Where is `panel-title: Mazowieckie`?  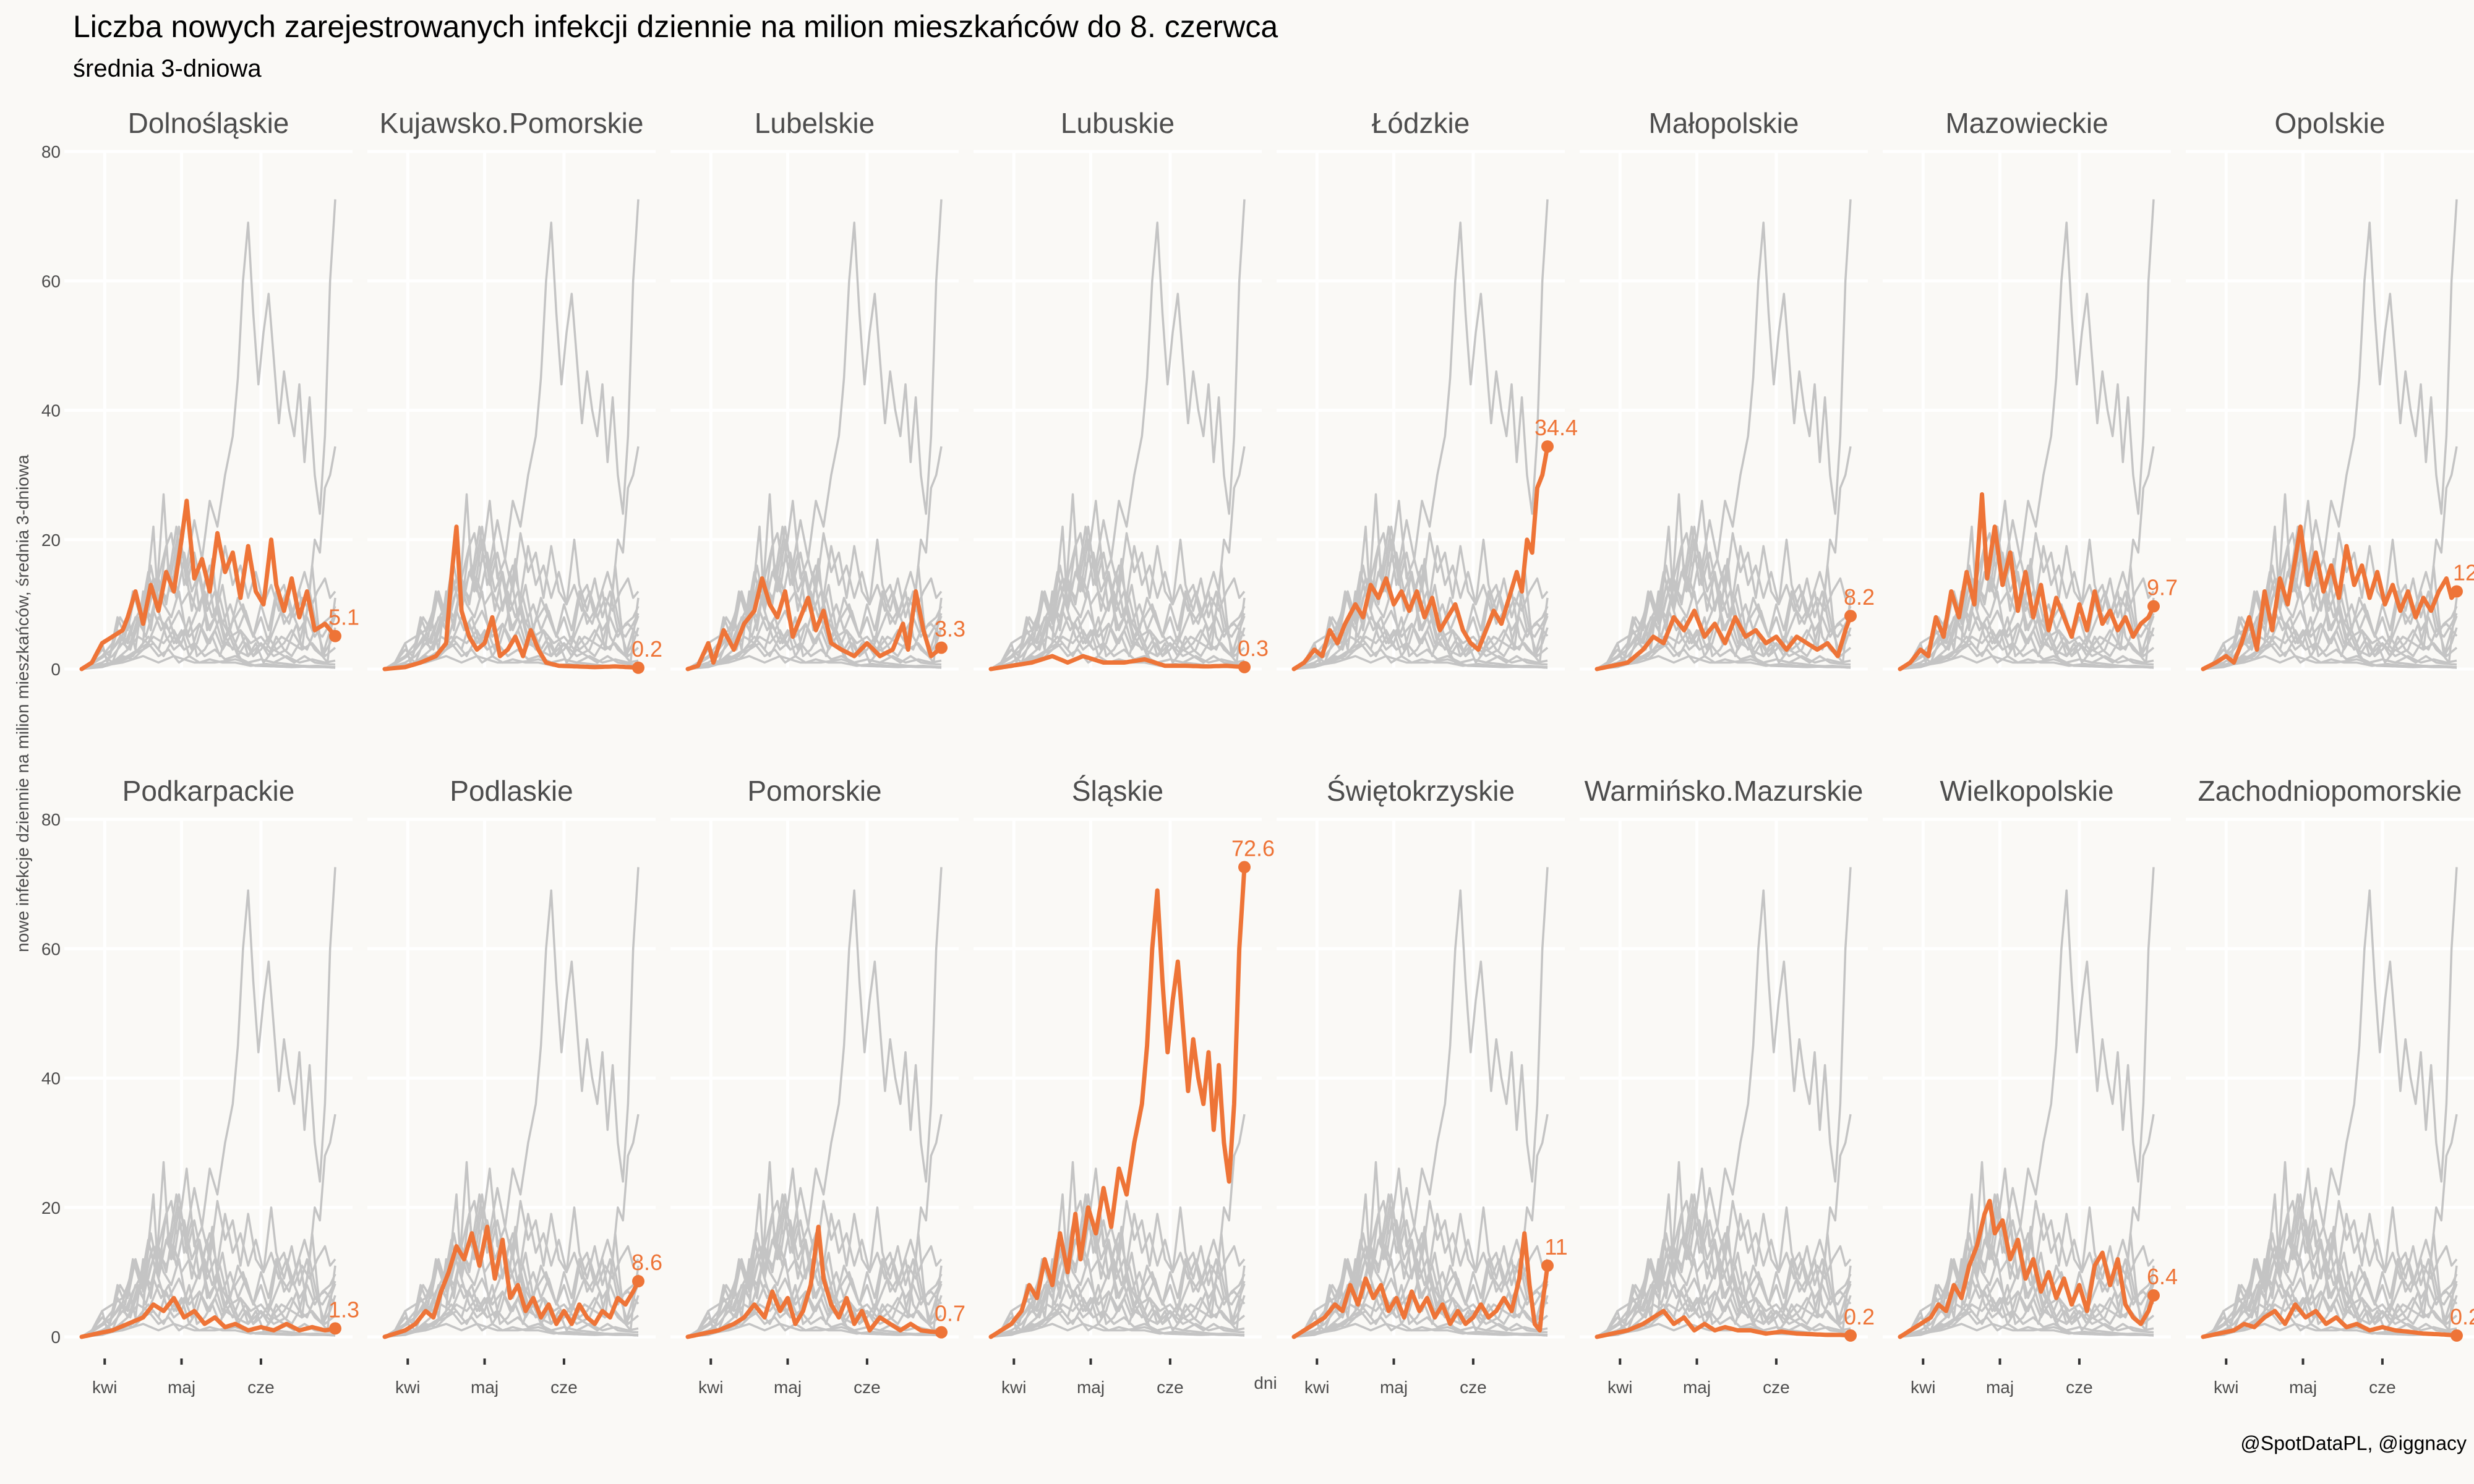
panel-title: Mazowieckie is located at coordinates (2027, 123).